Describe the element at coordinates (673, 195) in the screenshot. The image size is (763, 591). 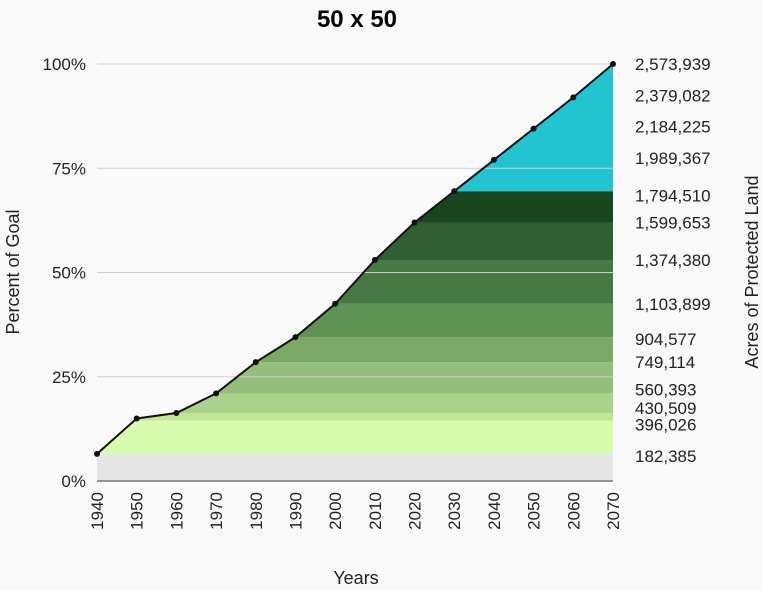
I see `right-axis-label: 1,794,510` at that location.